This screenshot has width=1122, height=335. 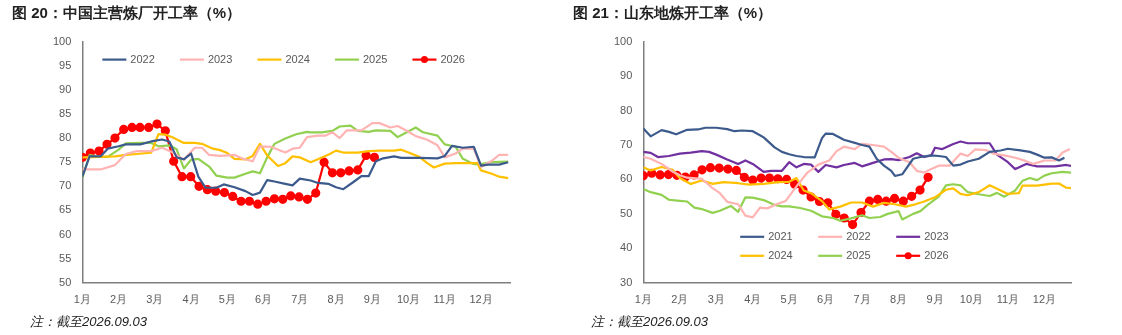 I want to click on y-tick-label: 95, so click(x=65, y=64).